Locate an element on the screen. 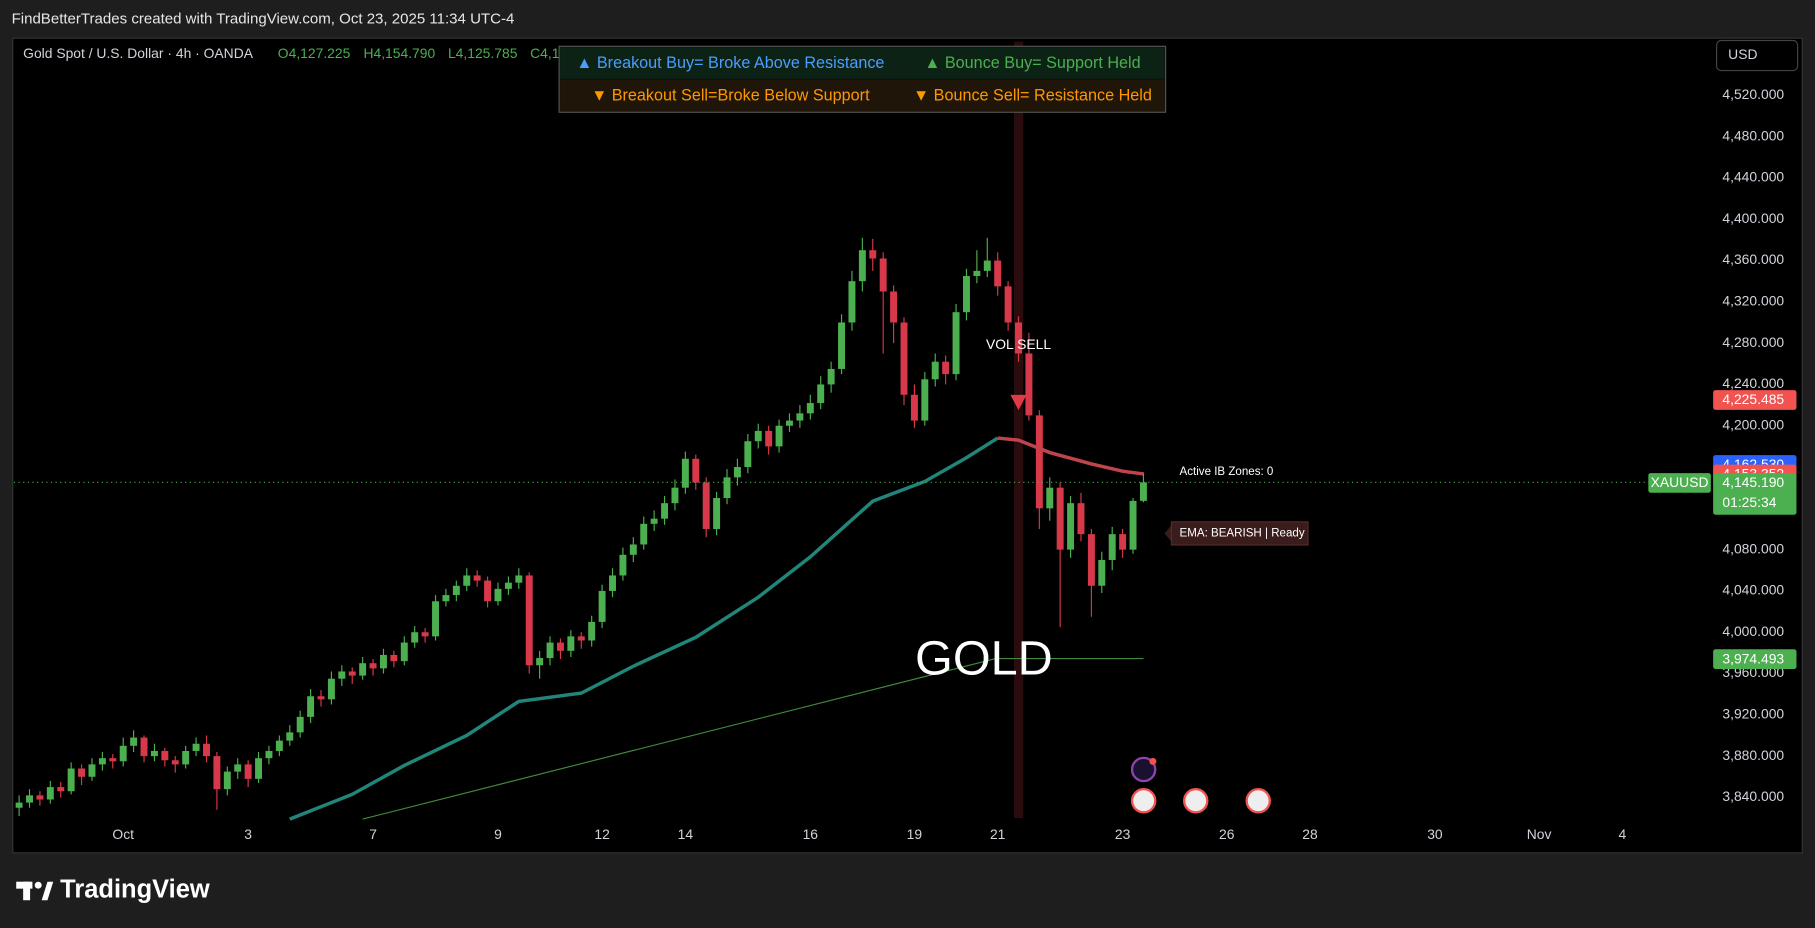 The image size is (1815, 928). symbol-badge is located at coordinates (1679, 483).